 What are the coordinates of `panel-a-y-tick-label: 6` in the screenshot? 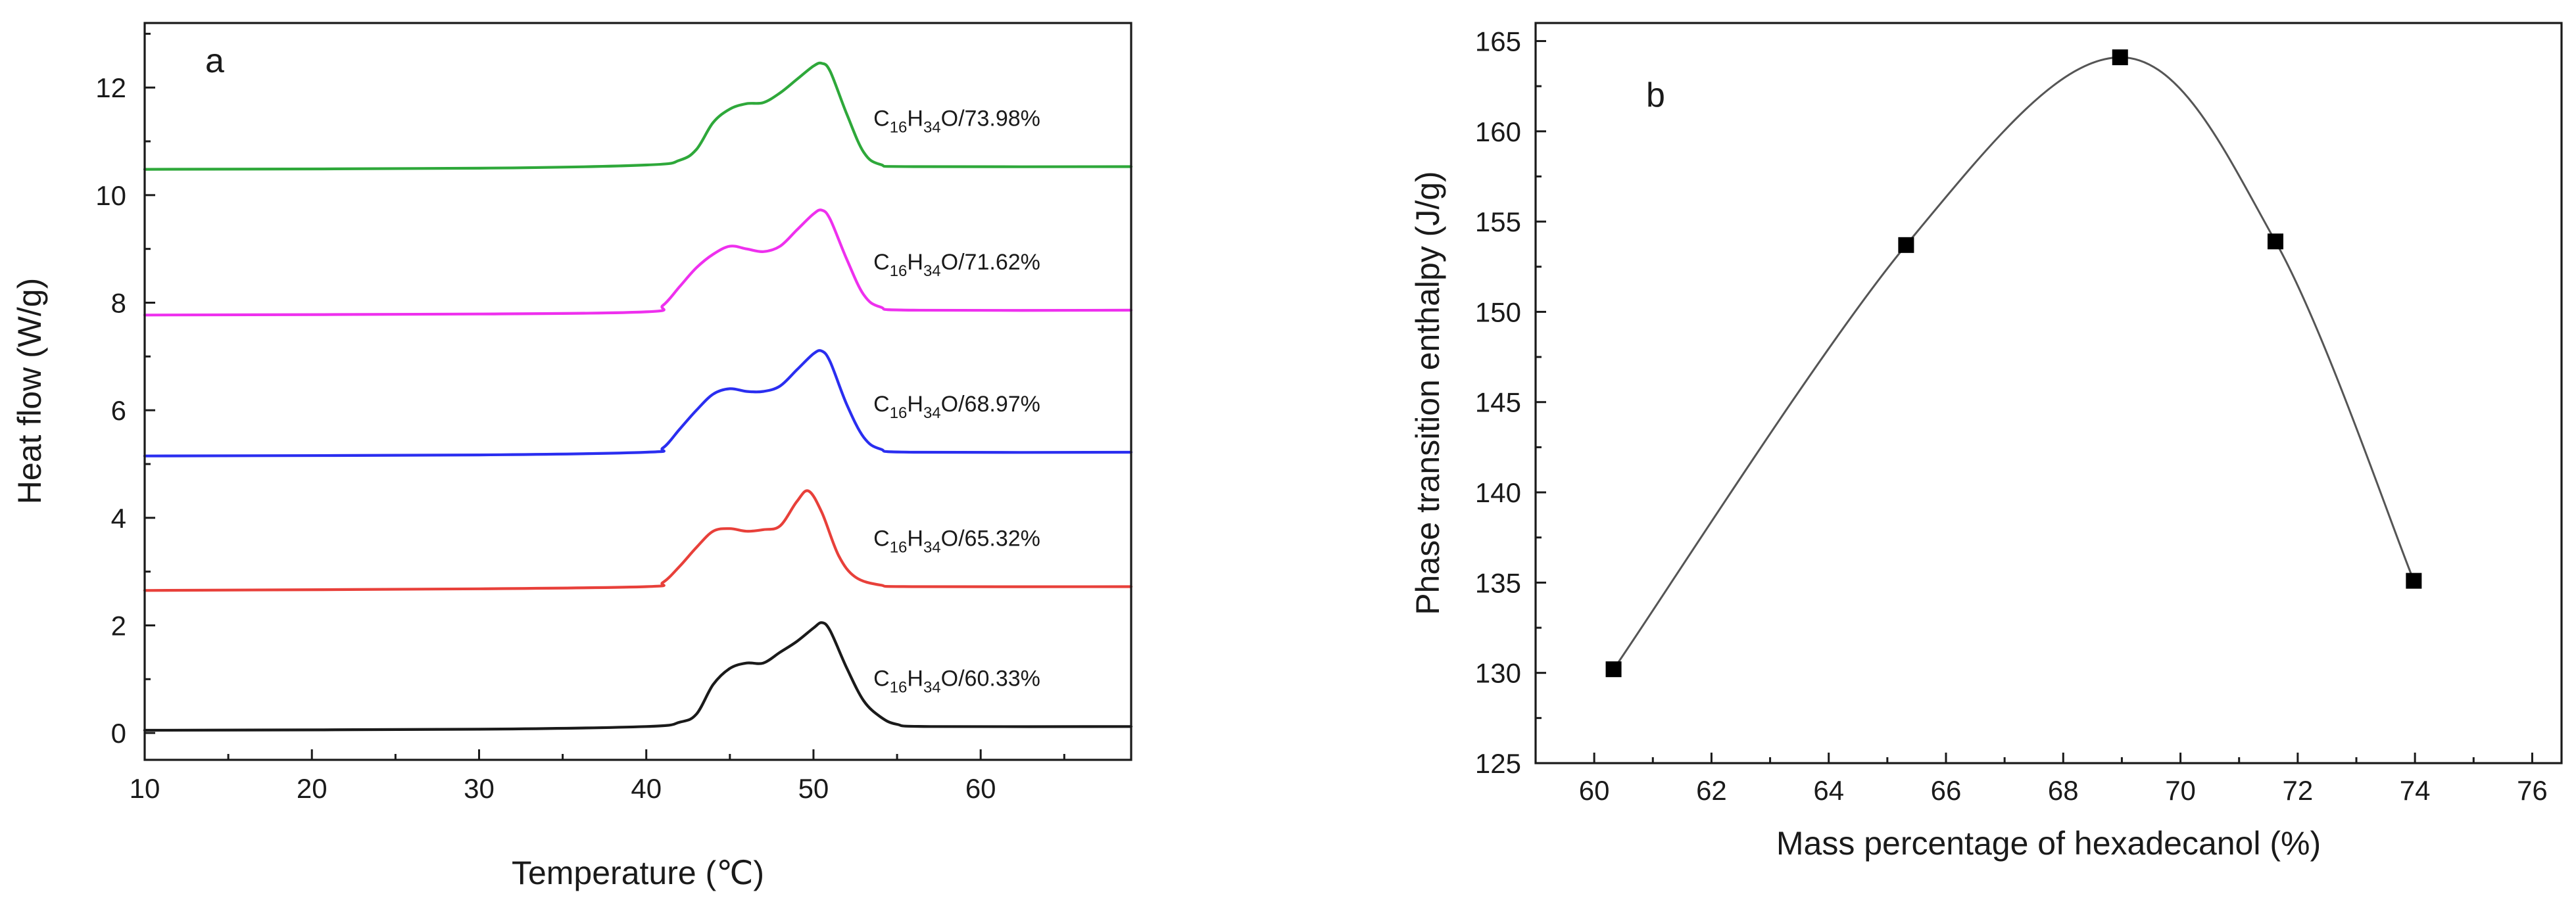 It's located at (118, 410).